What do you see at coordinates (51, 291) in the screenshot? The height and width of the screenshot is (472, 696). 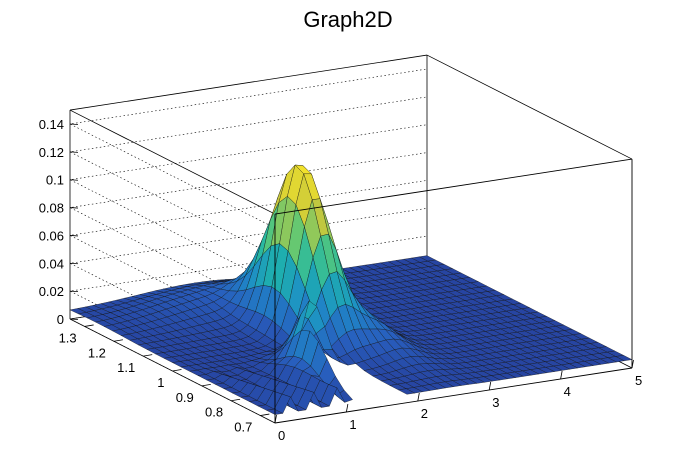 I see `z-tick-label: 0.02` at bounding box center [51, 291].